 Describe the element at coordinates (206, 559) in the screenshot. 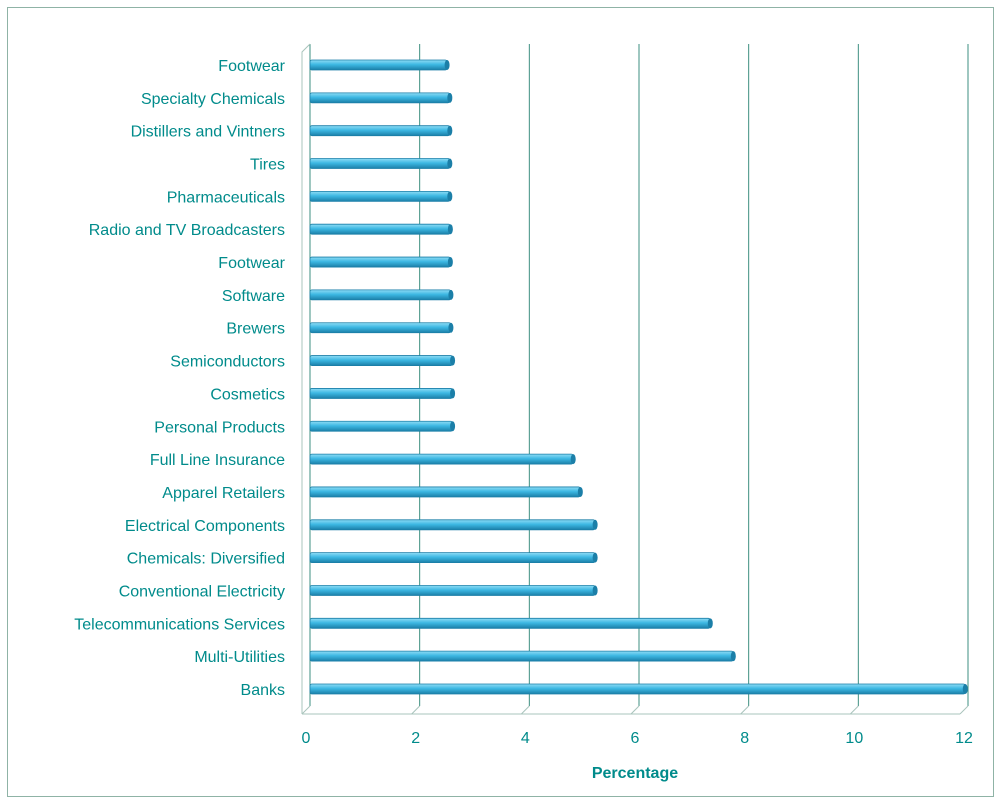

I see `category-label: Chemicals: Diversified` at that location.